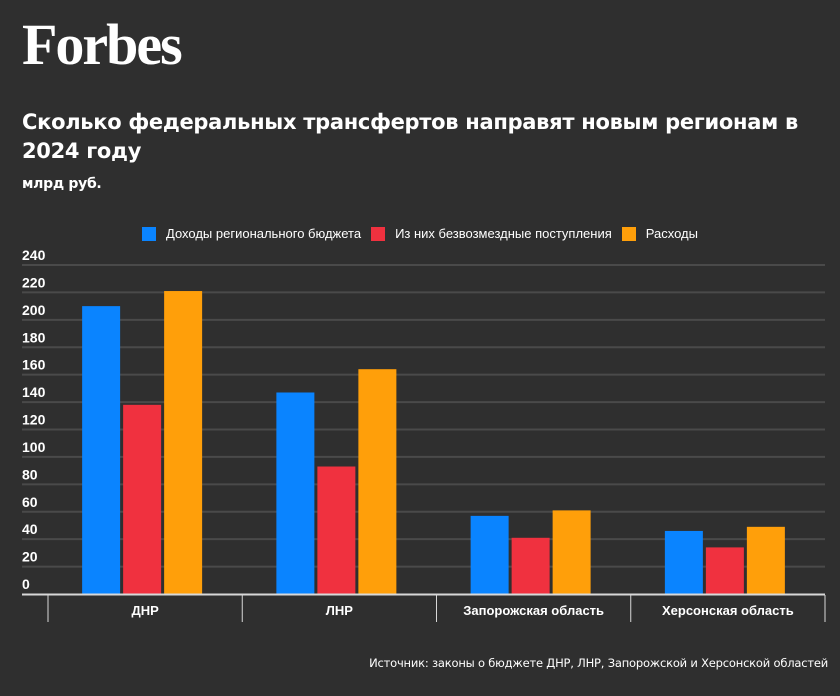 The image size is (840, 696). I want to click on y-tick-label: 120, so click(34, 420).